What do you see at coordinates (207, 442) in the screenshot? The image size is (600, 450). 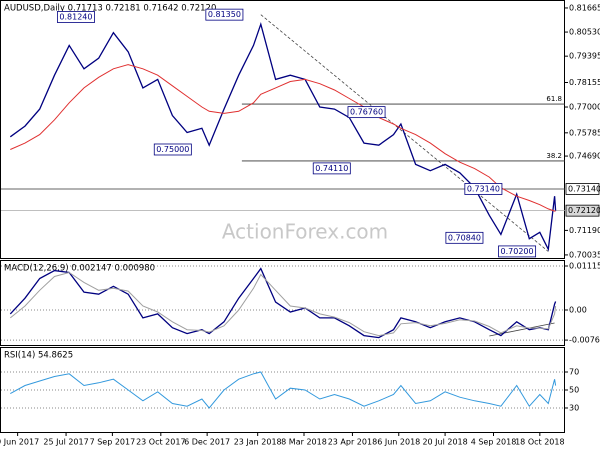 I see `x-tick-label: 6 Dec 2017` at bounding box center [207, 442].